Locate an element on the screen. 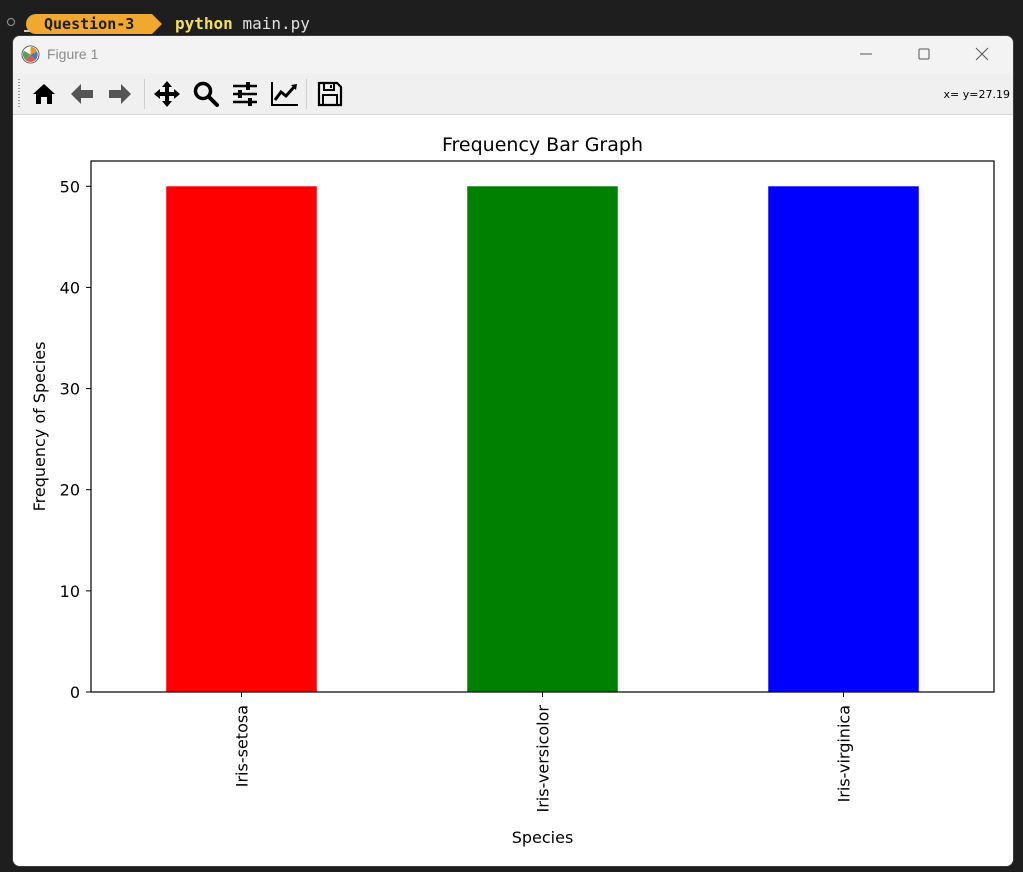 The height and width of the screenshot is (872, 1023). home-icon is located at coordinates (44, 94).